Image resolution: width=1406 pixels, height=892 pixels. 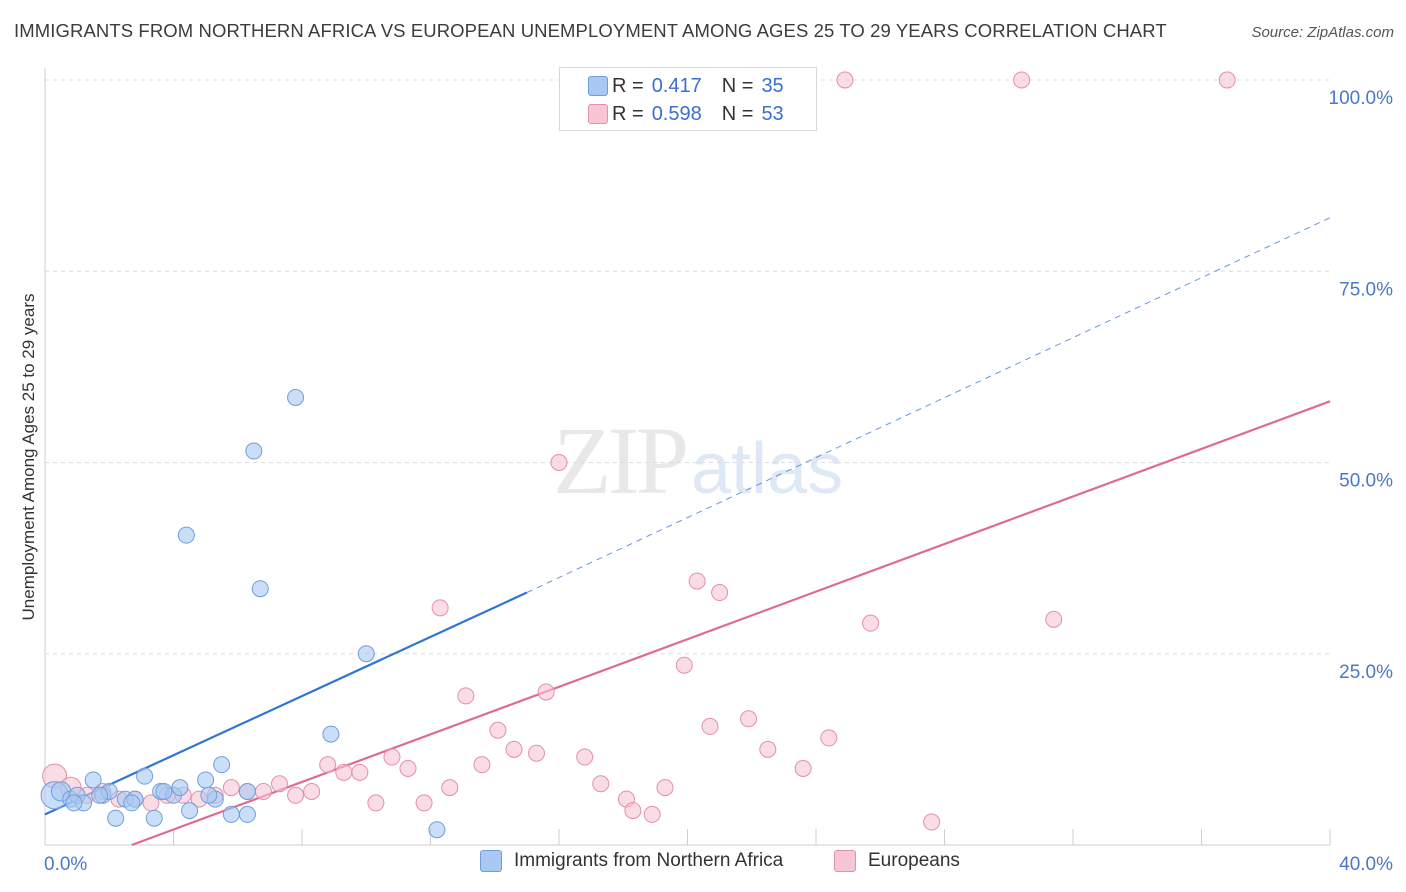 I want to click on legend-n-value: 53, so click(x=772, y=113).